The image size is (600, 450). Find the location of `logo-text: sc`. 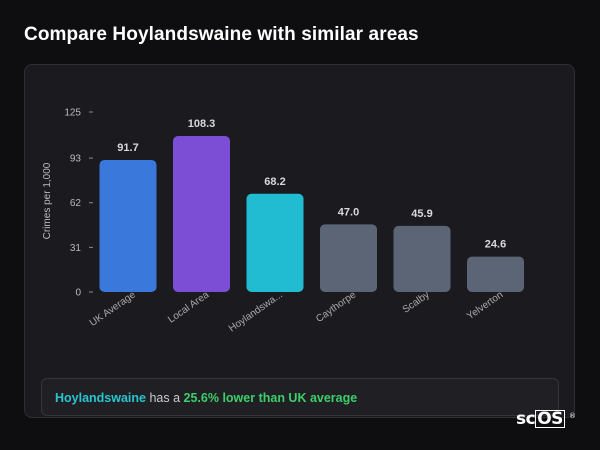

logo-text: sc is located at coordinates (526, 419).